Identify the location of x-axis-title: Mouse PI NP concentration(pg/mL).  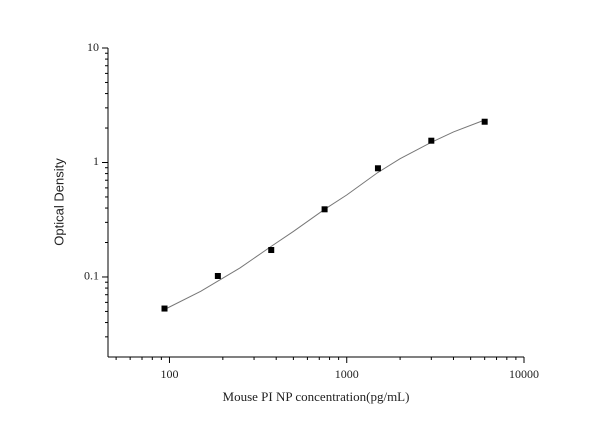
(316, 396).